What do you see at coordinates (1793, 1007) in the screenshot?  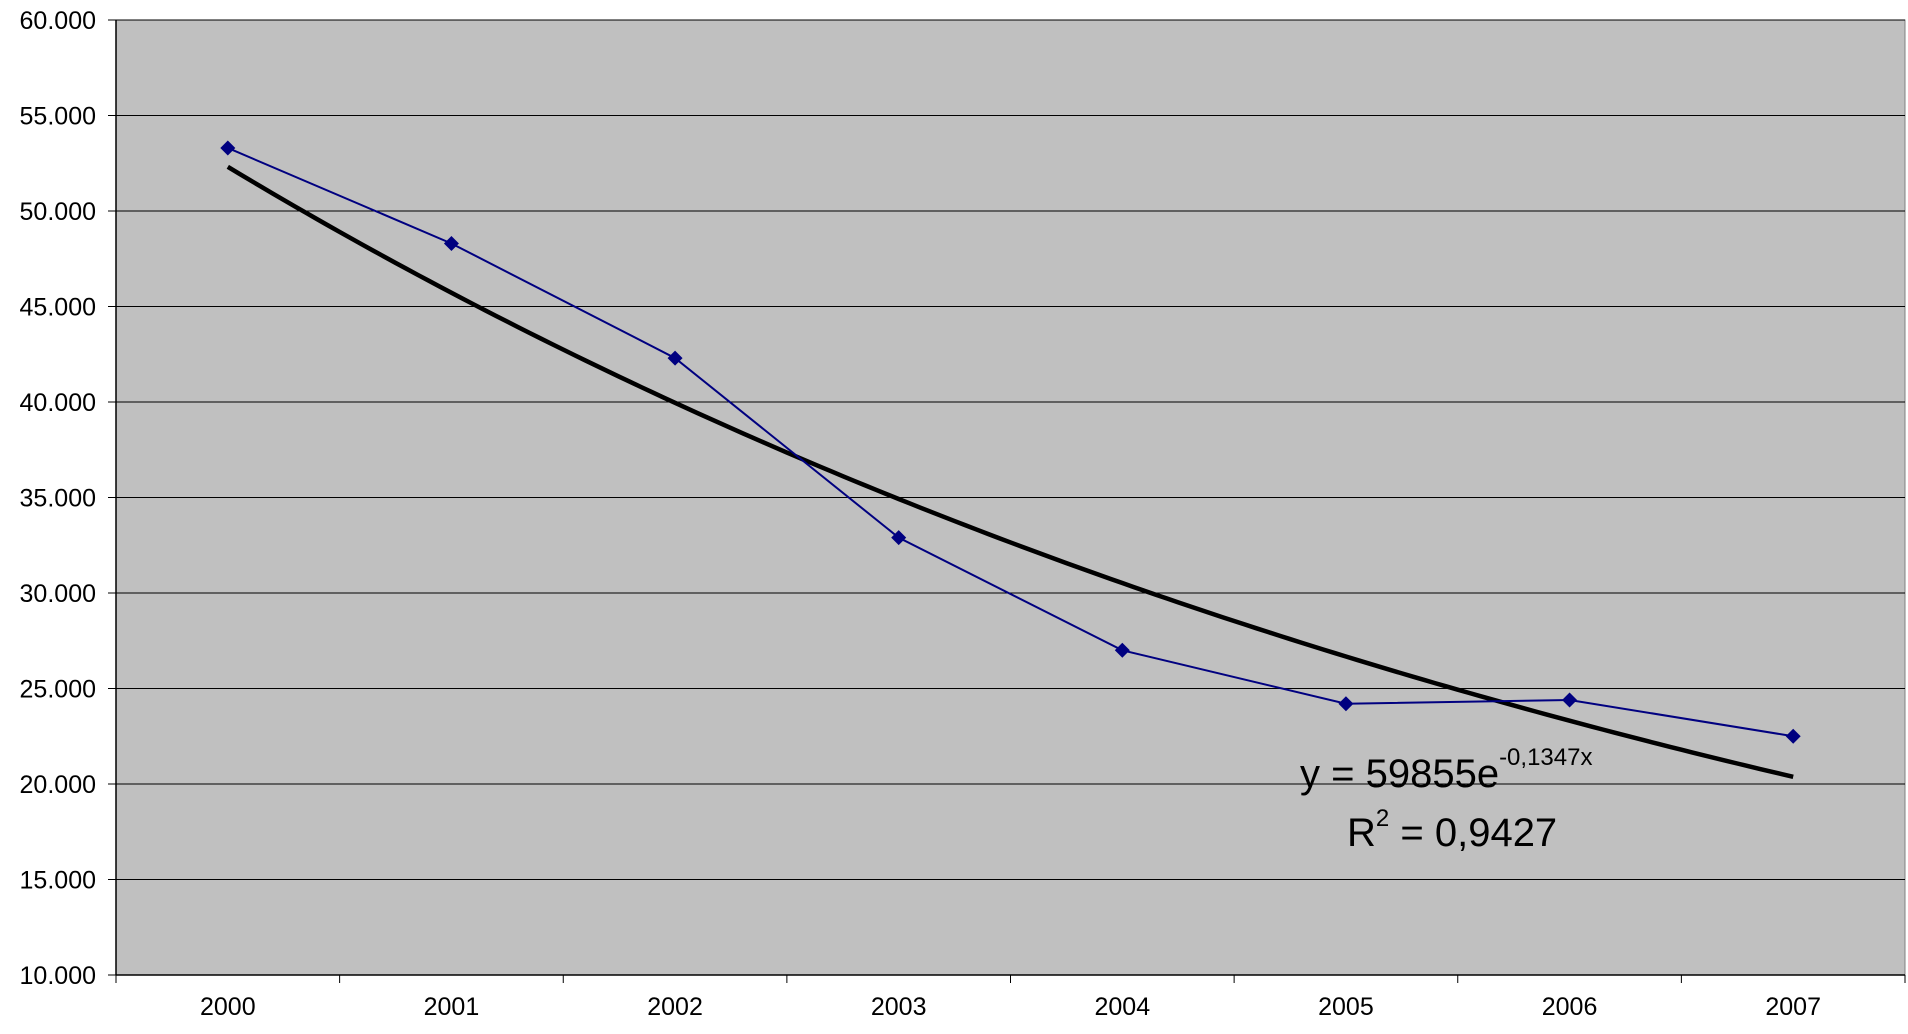 I see `x-tick-label: 2007` at bounding box center [1793, 1007].